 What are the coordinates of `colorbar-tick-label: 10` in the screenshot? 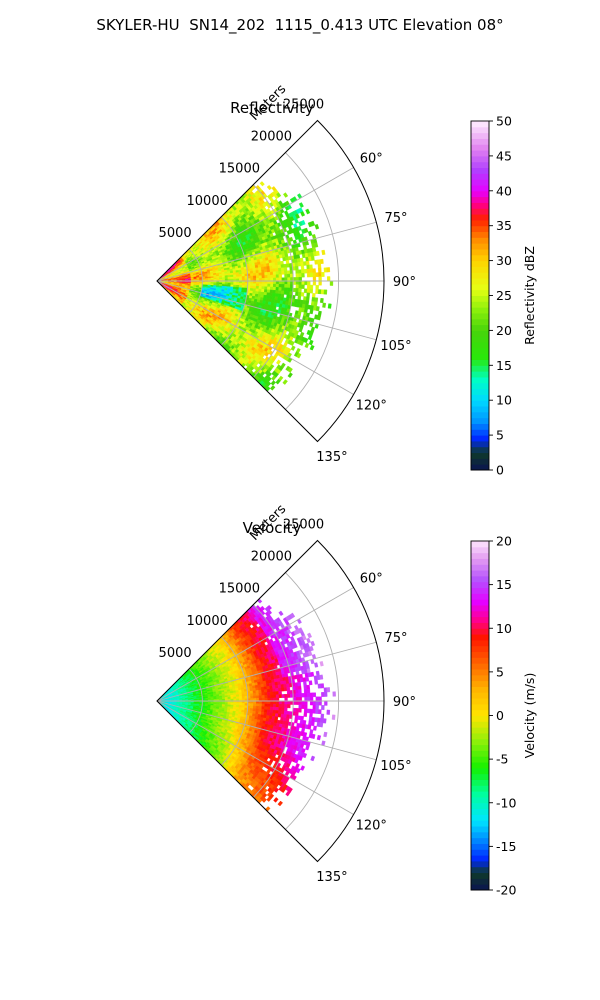 It's located at (504, 400).